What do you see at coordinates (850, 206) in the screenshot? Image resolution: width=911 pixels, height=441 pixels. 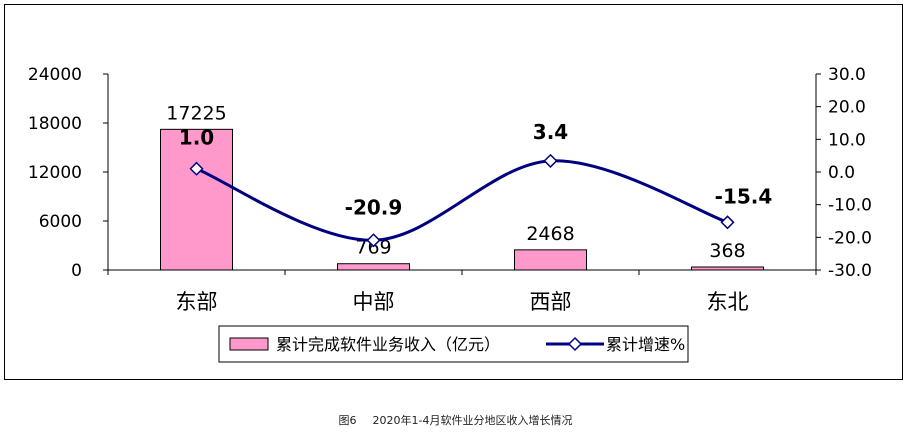 I see `right-tick-label: -10.0` at bounding box center [850, 206].